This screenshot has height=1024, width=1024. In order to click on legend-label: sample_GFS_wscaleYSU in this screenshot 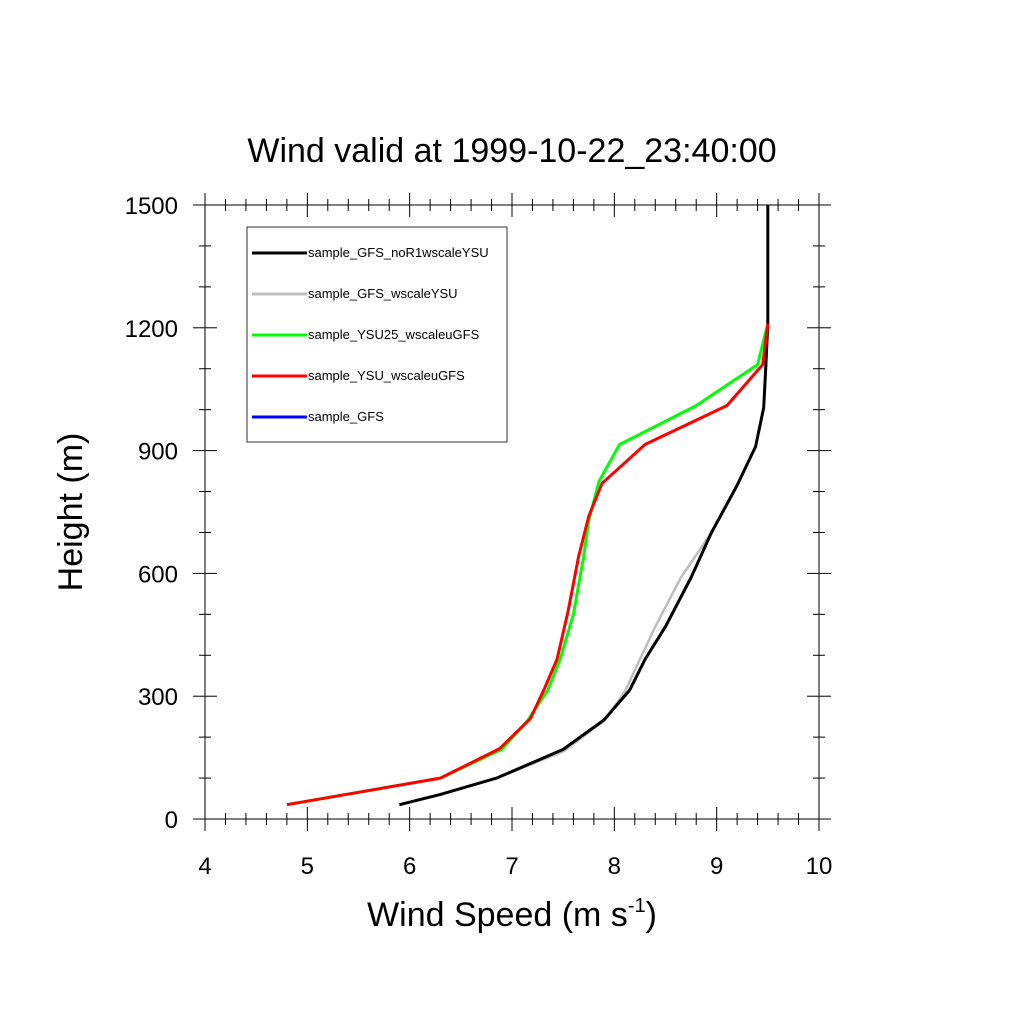, I will do `click(383, 293)`.